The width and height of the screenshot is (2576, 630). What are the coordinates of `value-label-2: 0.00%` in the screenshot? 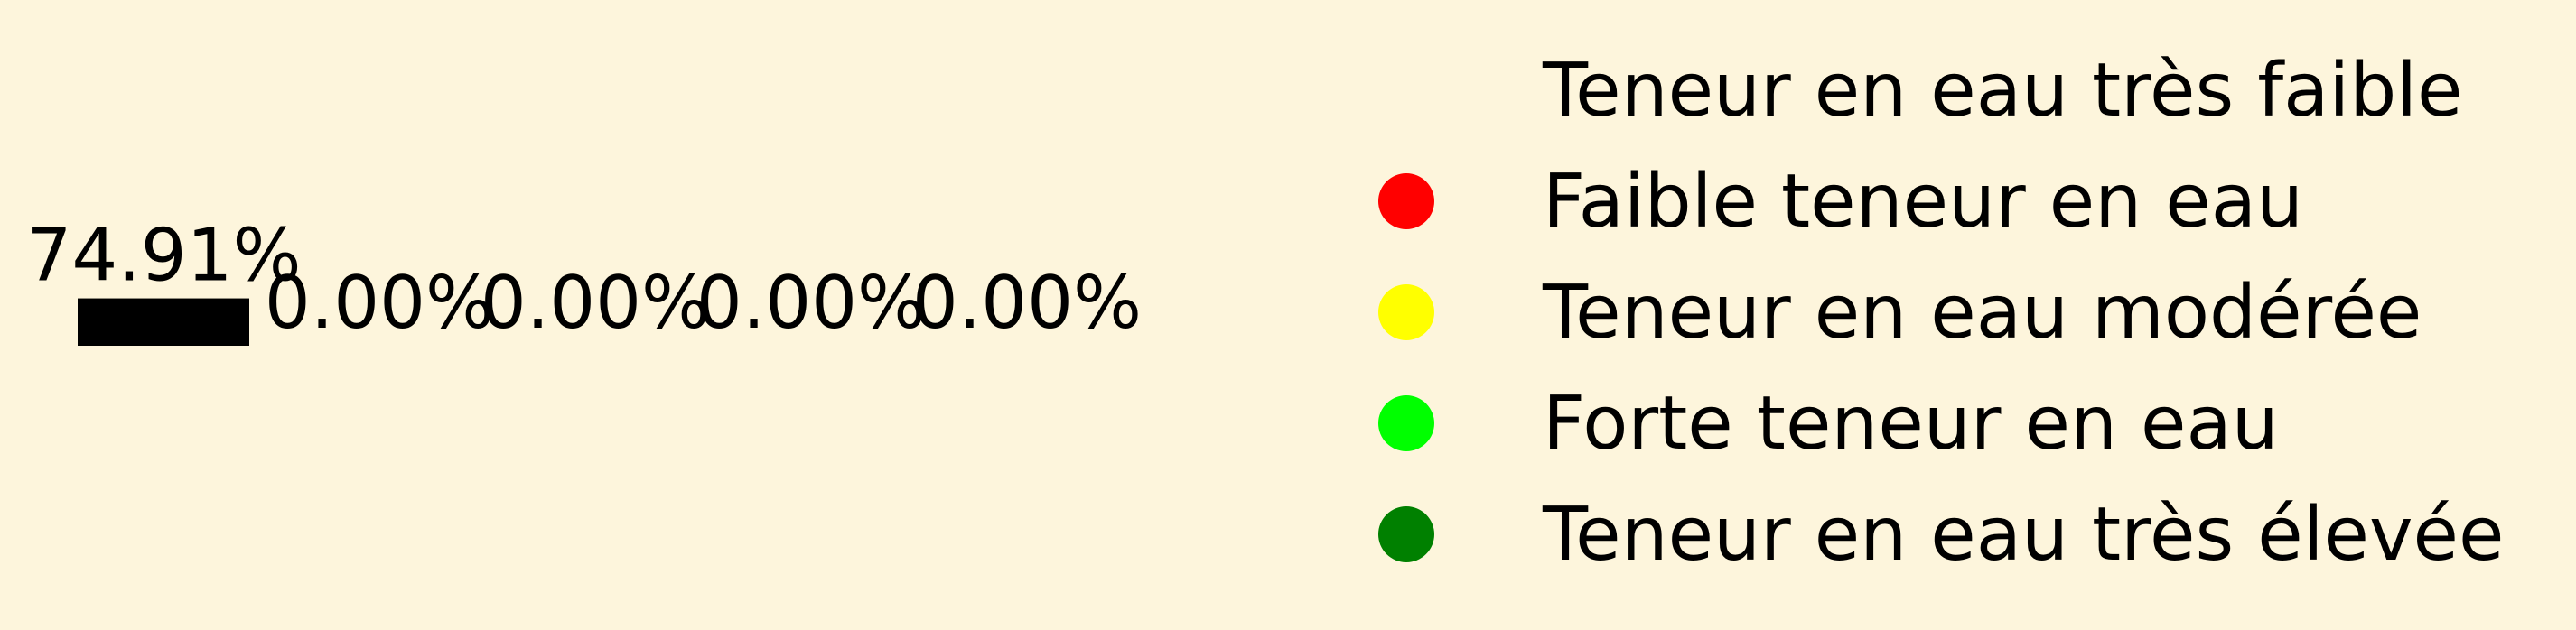 It's located at (380, 303).